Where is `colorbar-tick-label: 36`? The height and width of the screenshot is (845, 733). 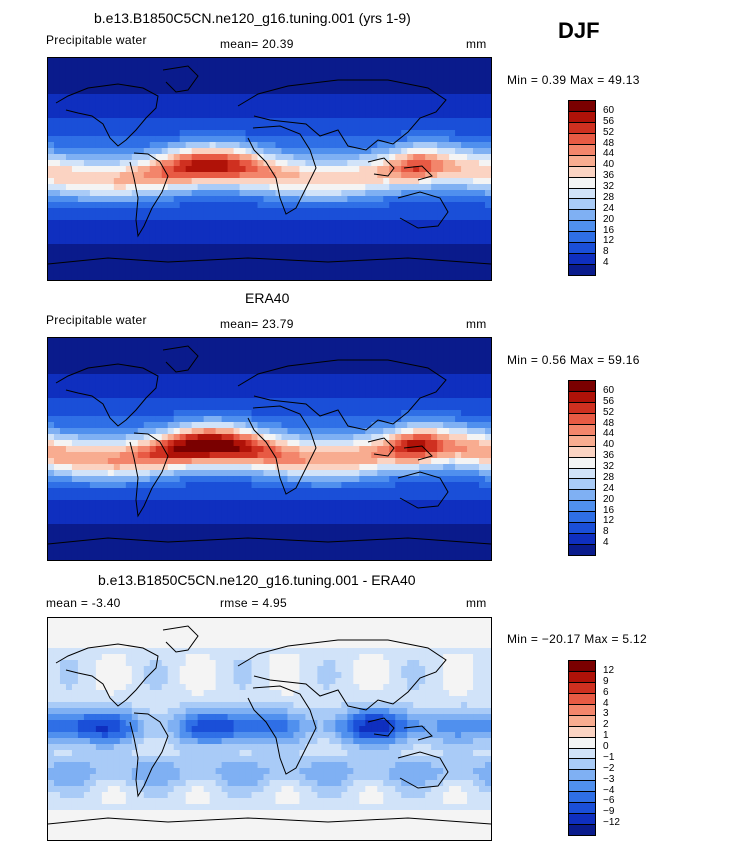
colorbar-tick-label: 36 is located at coordinates (609, 456).